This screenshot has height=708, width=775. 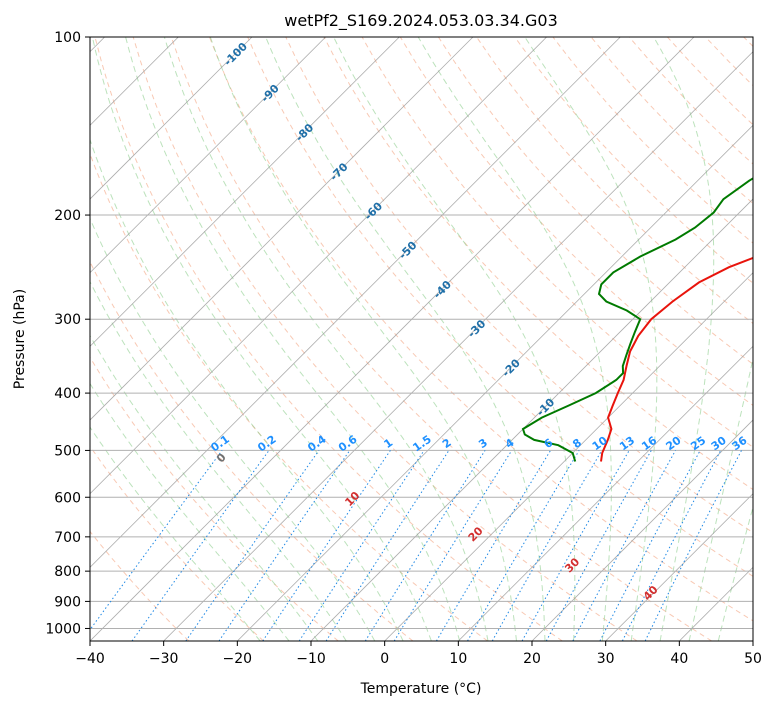 I want to click on x-axis-label: Temperature (°C), so click(x=421, y=689).